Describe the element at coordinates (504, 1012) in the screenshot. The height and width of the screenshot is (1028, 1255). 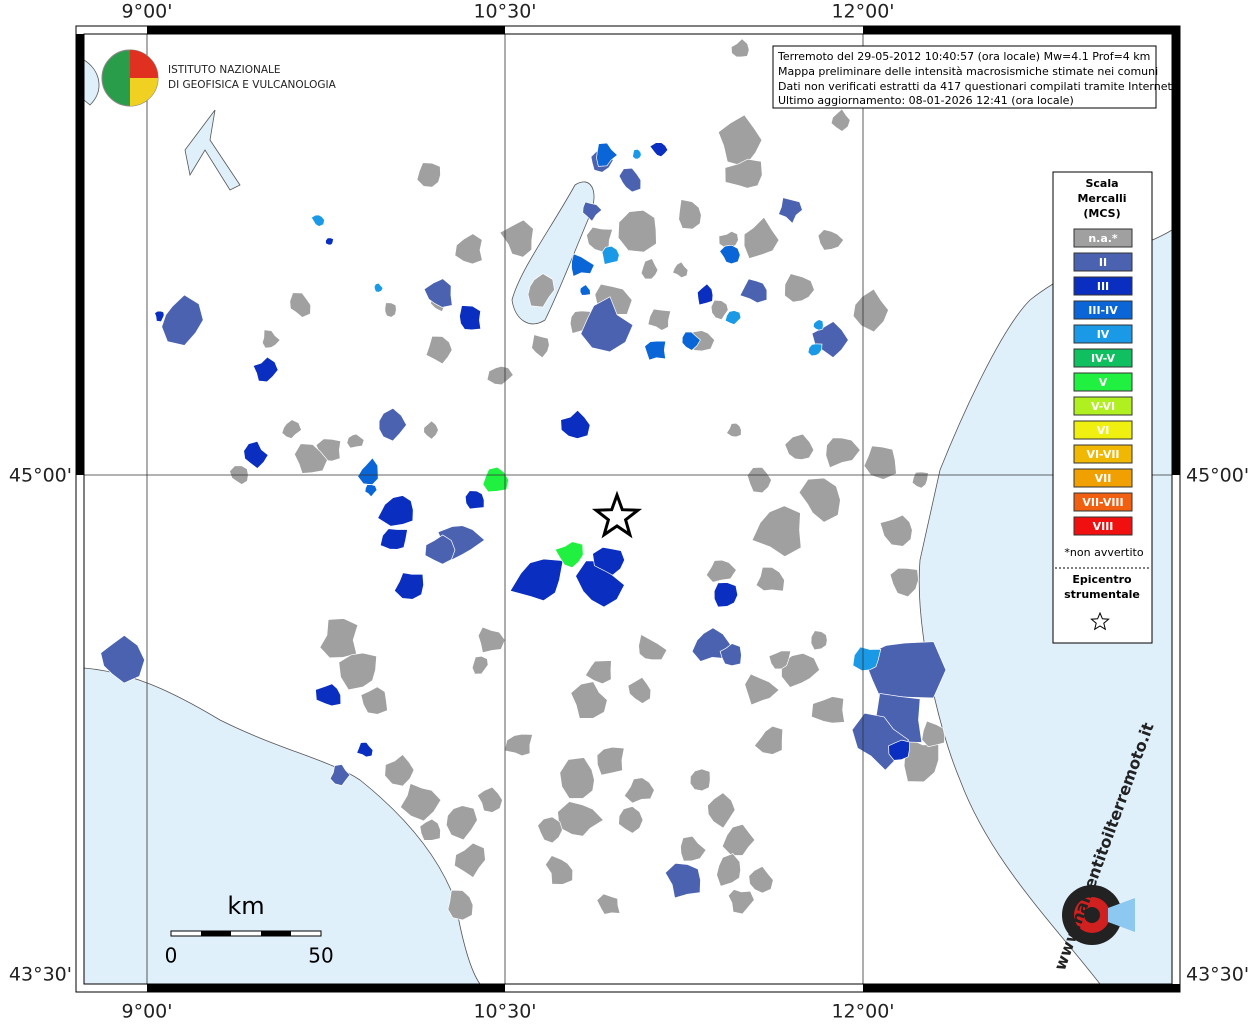
I see `lon-label: 10°30'` at that location.